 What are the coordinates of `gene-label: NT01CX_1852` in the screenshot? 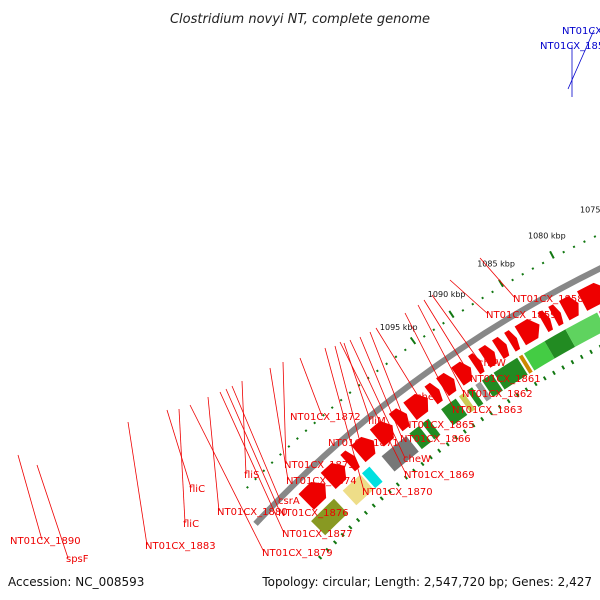 It's located at (570, 46).